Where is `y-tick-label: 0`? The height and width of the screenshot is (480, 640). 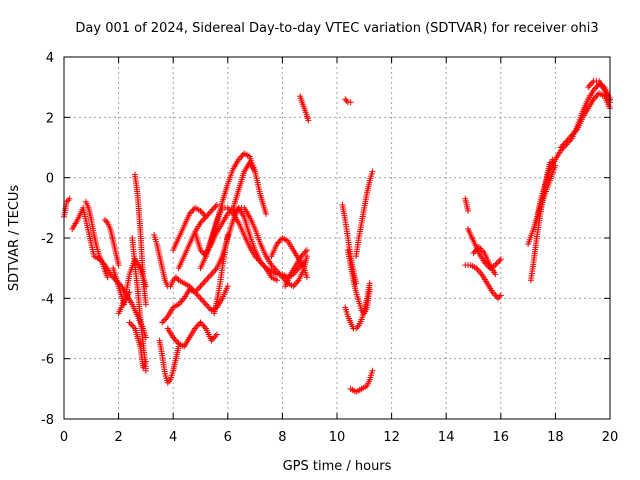
y-tick-label: 0 is located at coordinates (50, 179).